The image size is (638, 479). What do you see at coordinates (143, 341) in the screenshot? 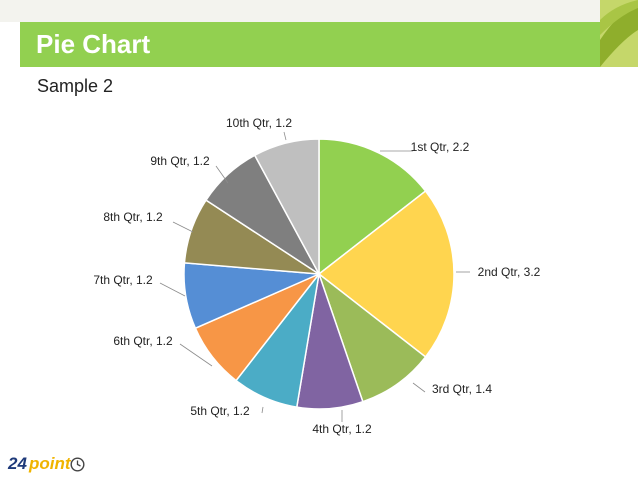
I see `data-label-6: 6th Qtr, 1.2` at bounding box center [143, 341].